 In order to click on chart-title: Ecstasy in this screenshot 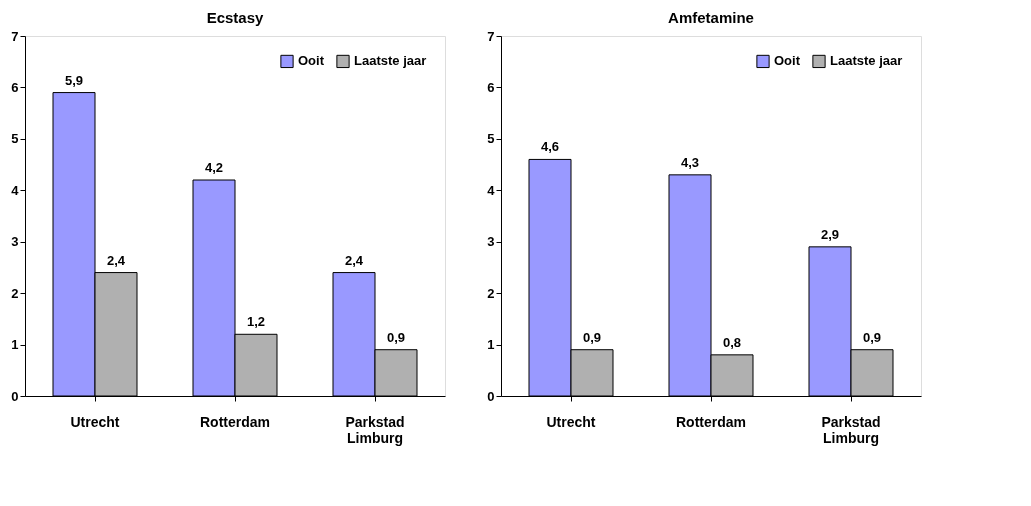, I will do `click(235, 17)`.